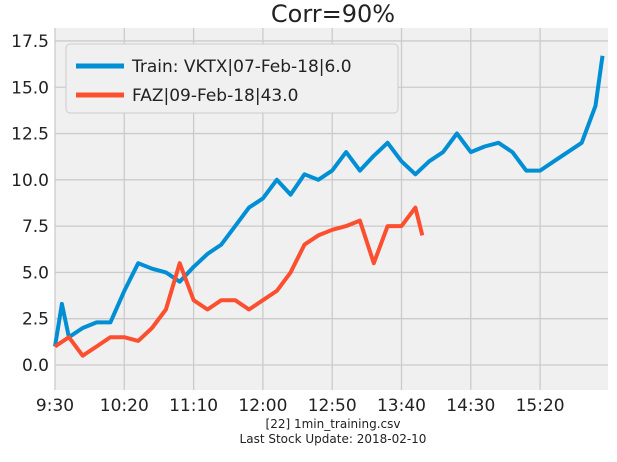 The height and width of the screenshot is (462, 617). I want to click on legend-label: Train: VKTX|07-Feb-18|6.0, so click(241, 67).